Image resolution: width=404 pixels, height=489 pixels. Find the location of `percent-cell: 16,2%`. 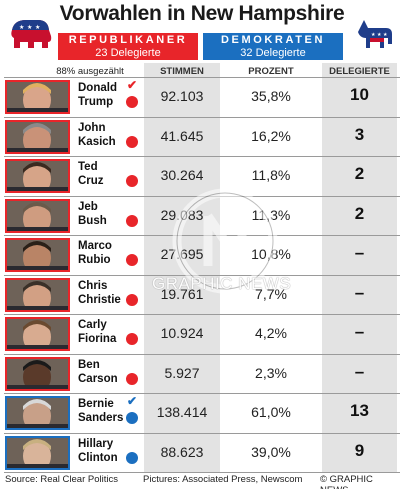

percent-cell: 16,2% is located at coordinates (271, 135).